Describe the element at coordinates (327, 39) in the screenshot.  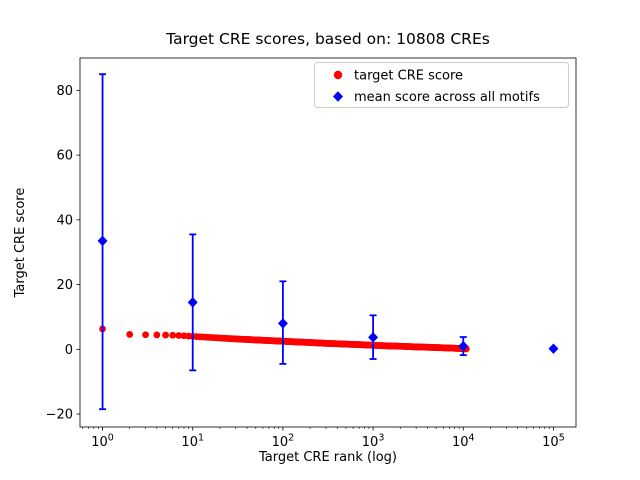
I see `chart-title: Target CRE scores, based on: 10808 CREs` at that location.